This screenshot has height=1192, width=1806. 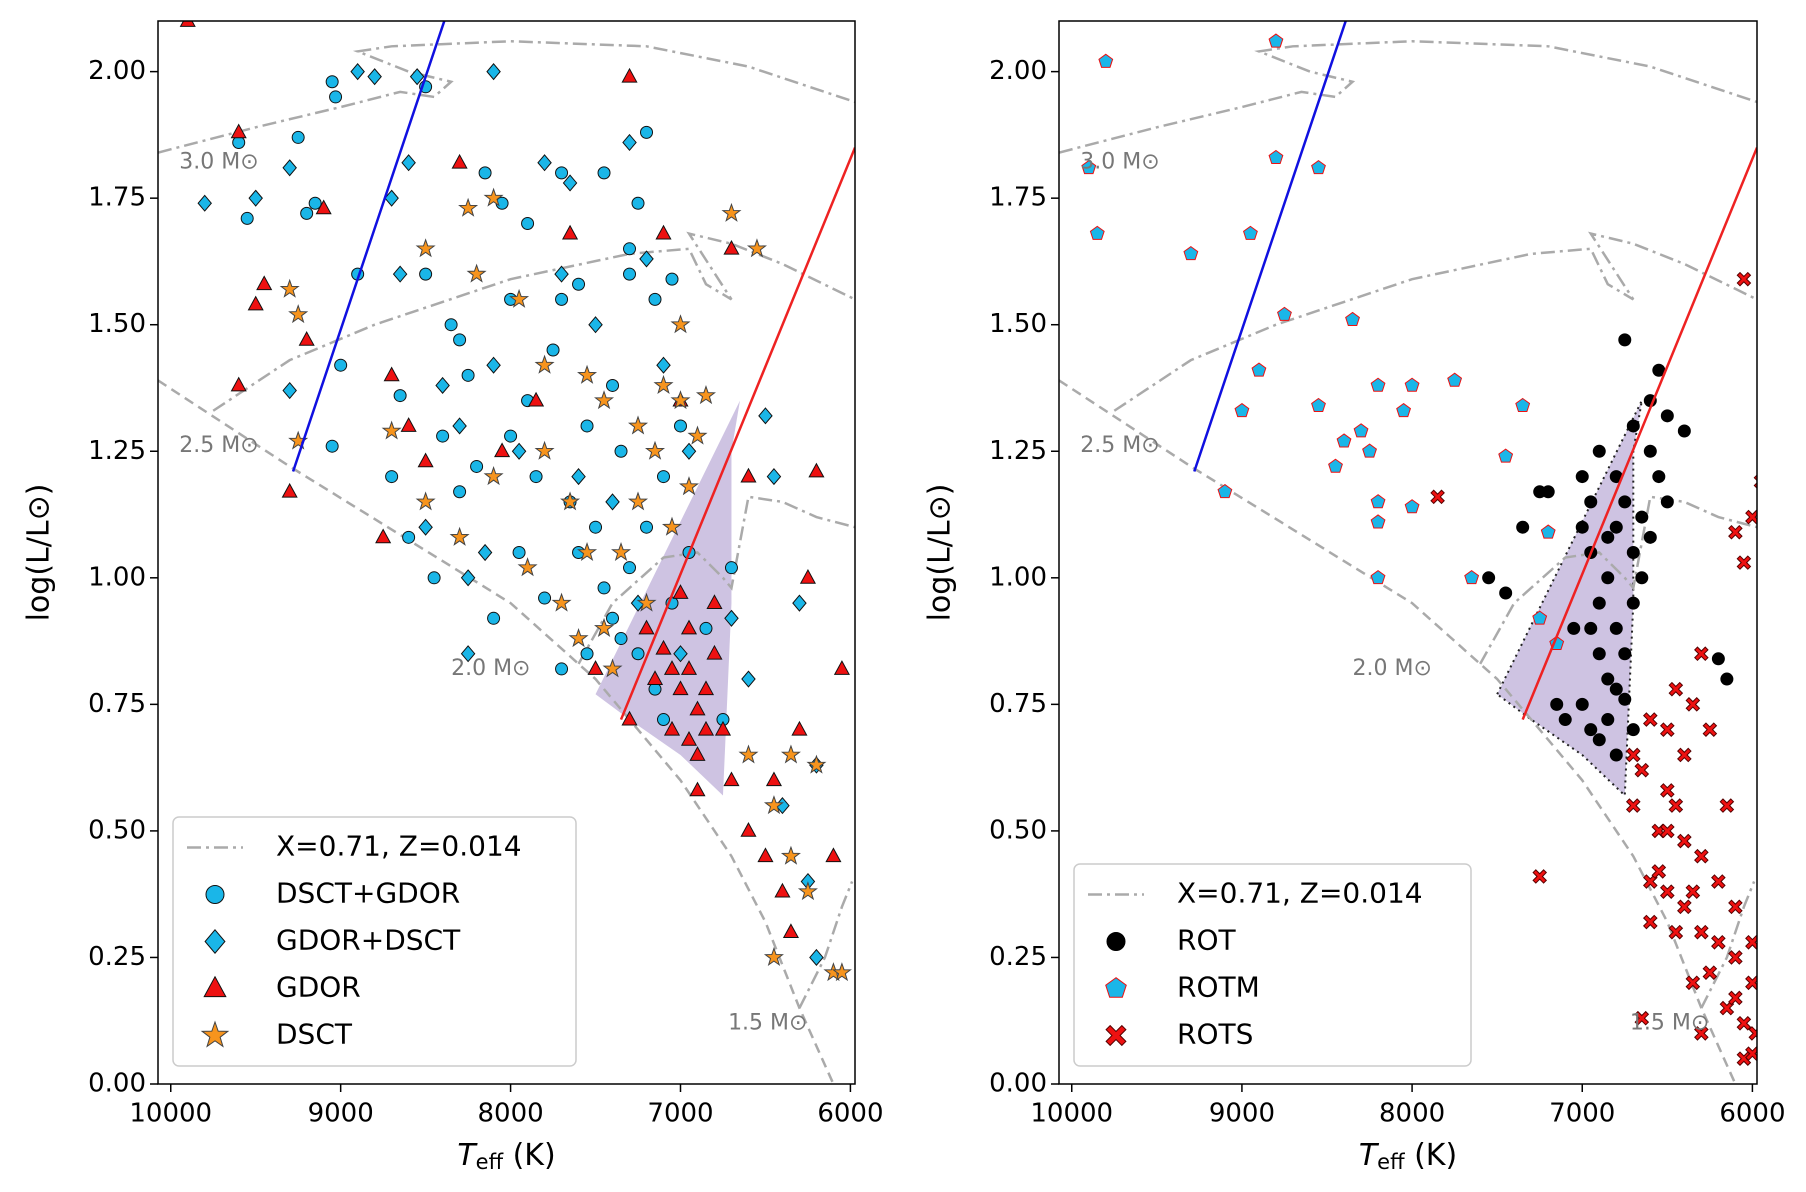 What do you see at coordinates (1215, 1034) in the screenshot?
I see `legend-label: ROTS` at bounding box center [1215, 1034].